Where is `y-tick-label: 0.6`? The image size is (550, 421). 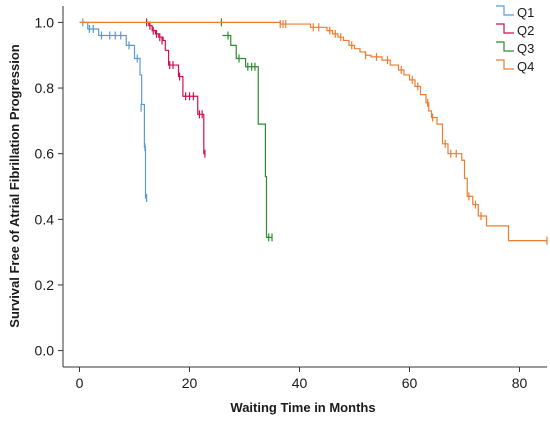
y-tick-label: 0.6 is located at coordinates (45, 154).